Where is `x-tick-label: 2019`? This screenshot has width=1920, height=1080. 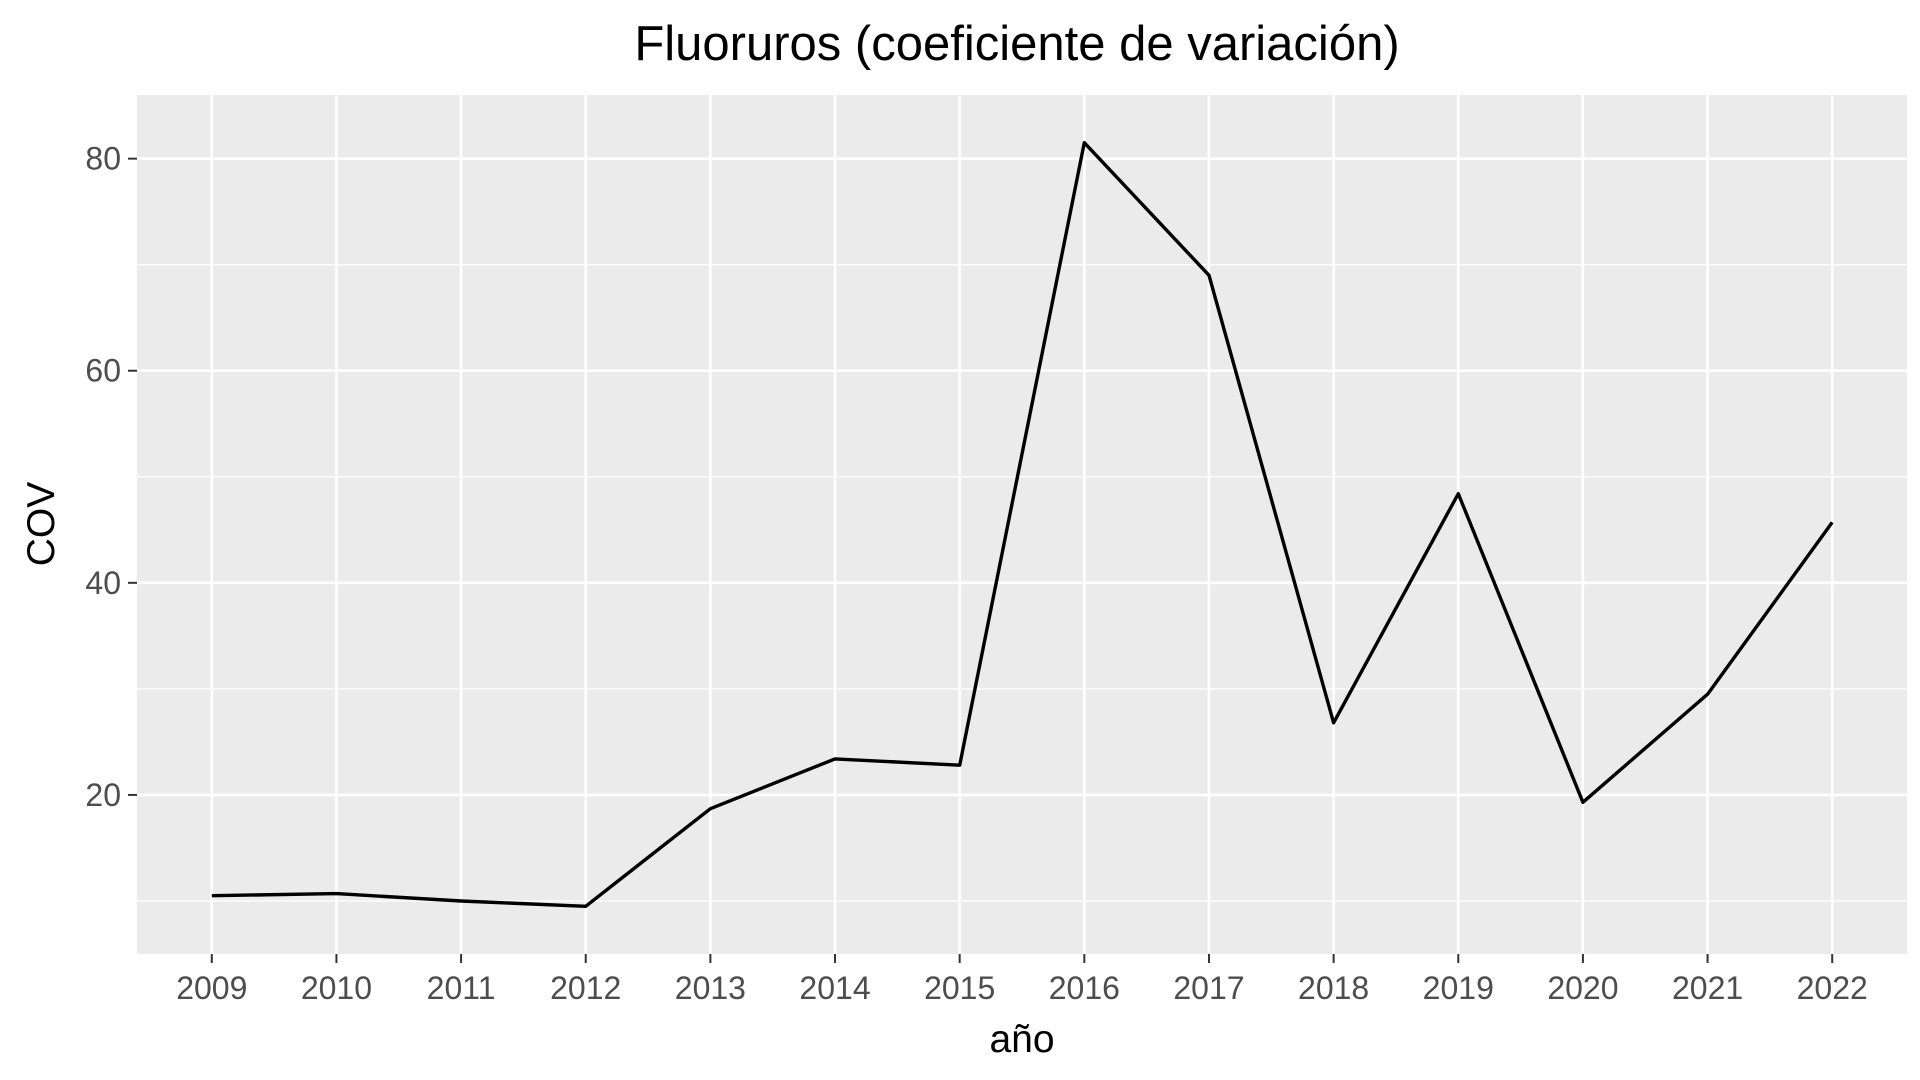
x-tick-label: 2019 is located at coordinates (1458, 988).